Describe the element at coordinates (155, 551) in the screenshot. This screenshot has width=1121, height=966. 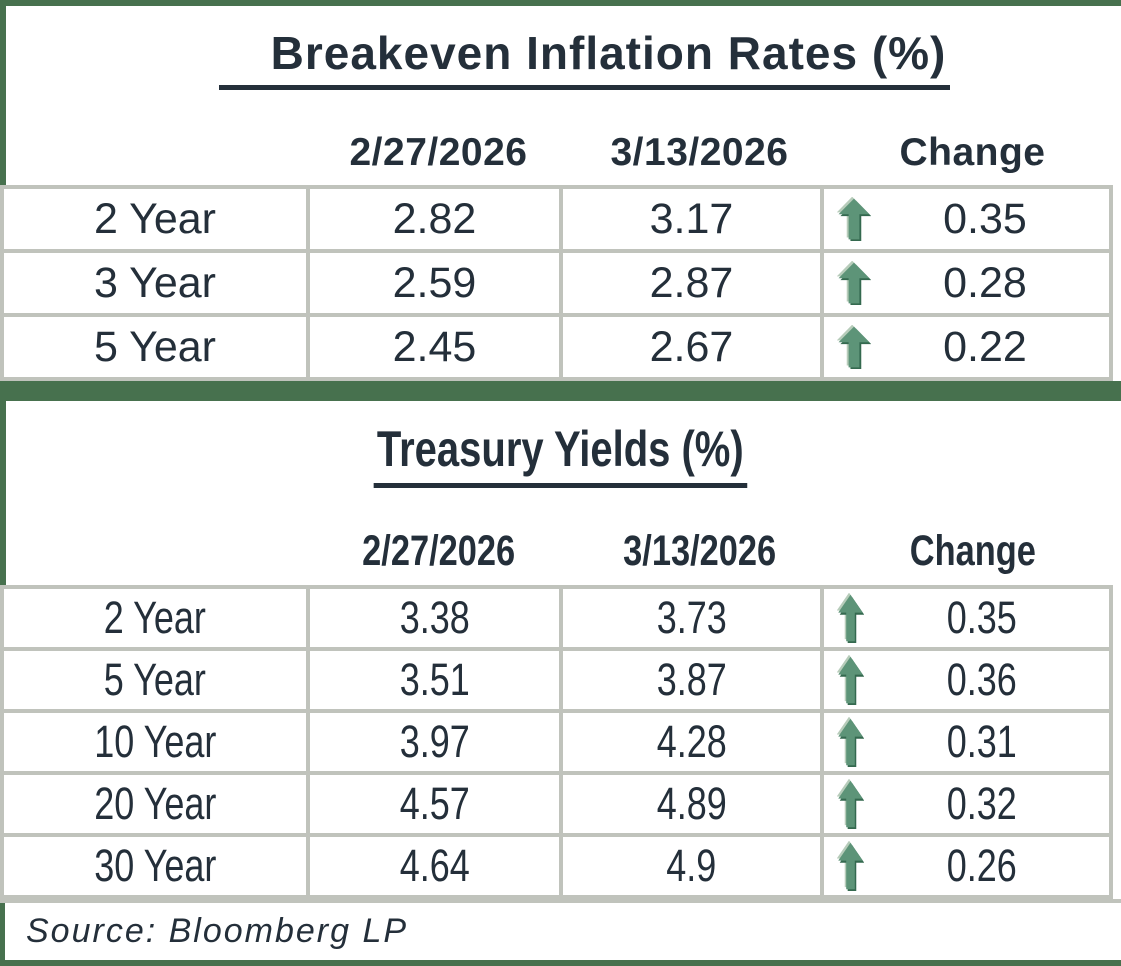
I see `table2-header-blank` at that location.